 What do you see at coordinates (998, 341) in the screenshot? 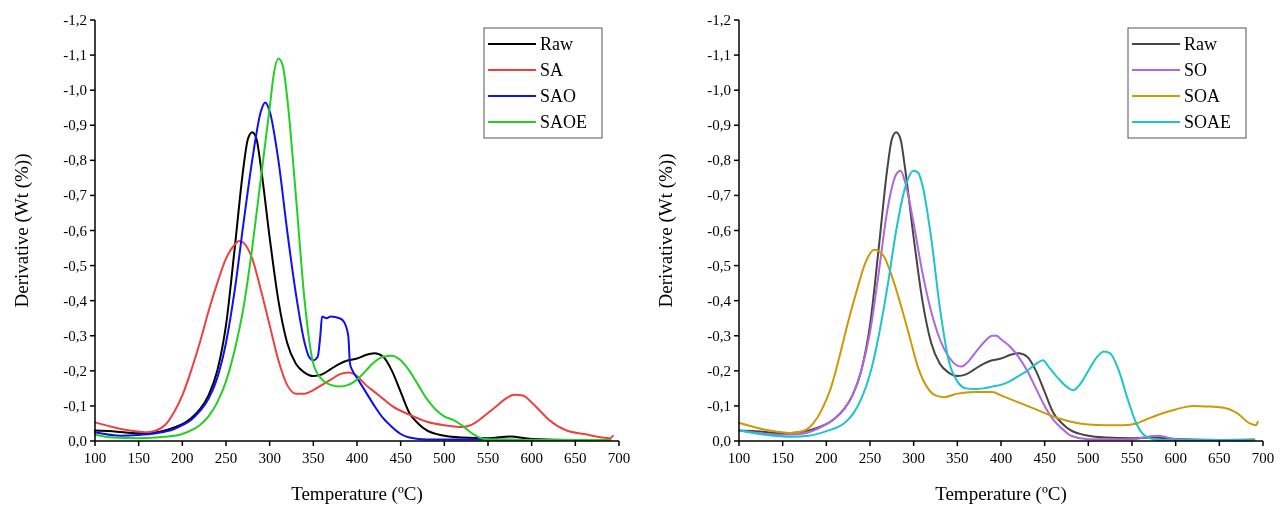
I see `line-series` at bounding box center [998, 341].